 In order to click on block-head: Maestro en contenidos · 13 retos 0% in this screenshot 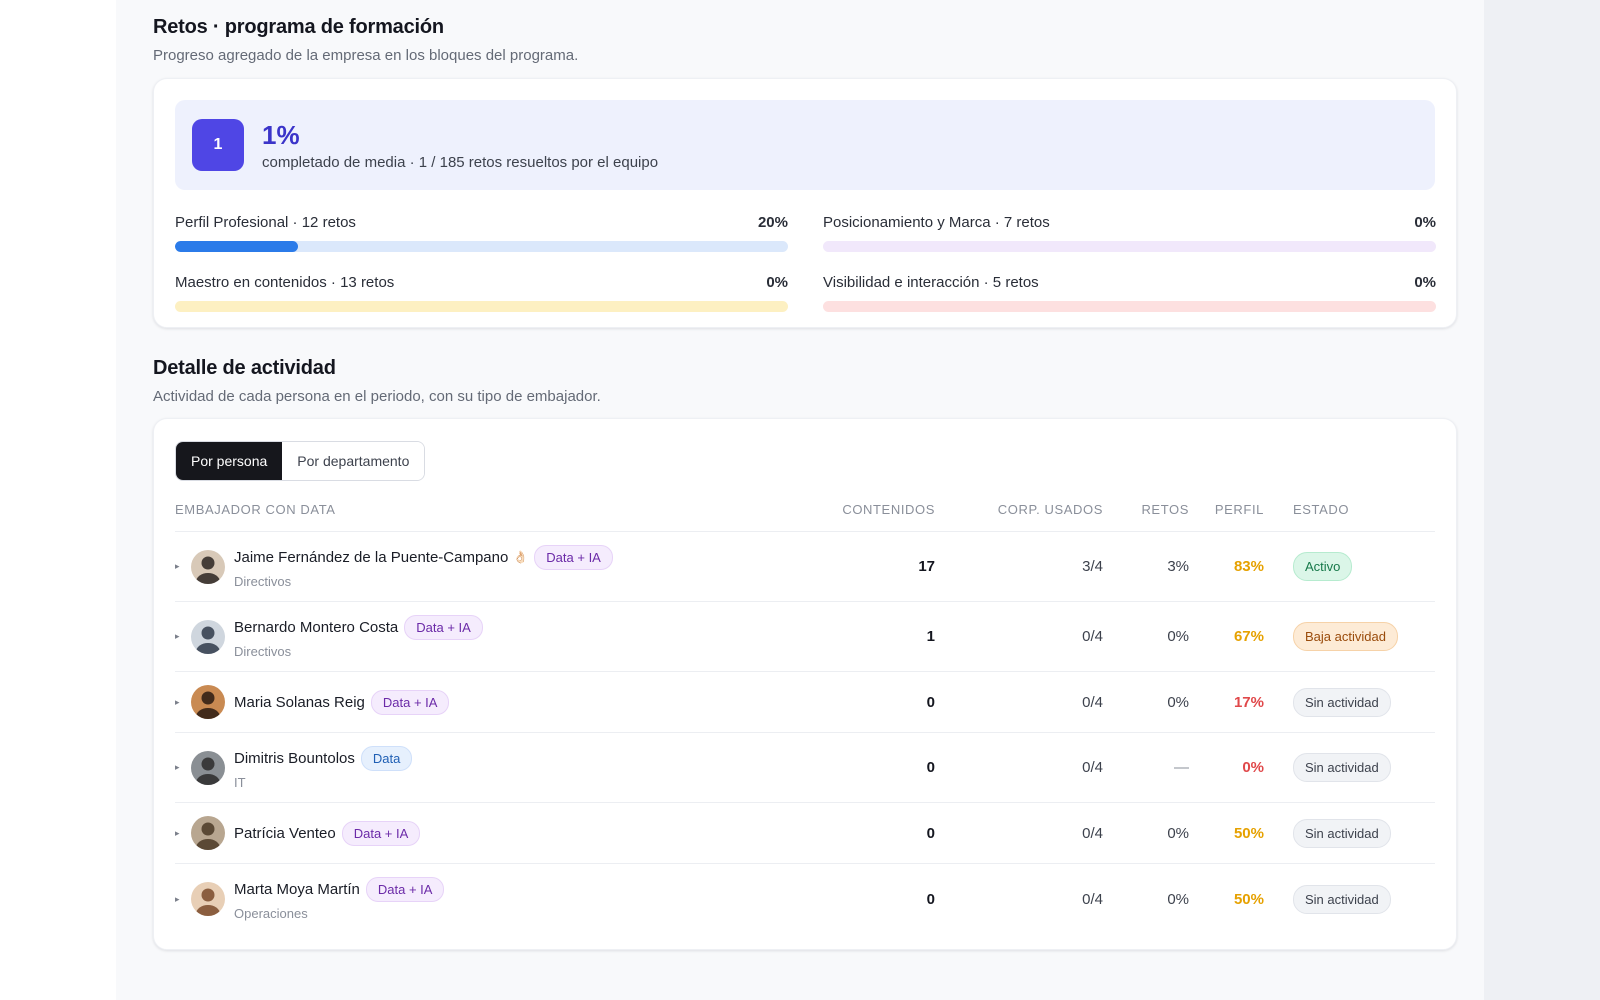, I will do `click(481, 282)`.